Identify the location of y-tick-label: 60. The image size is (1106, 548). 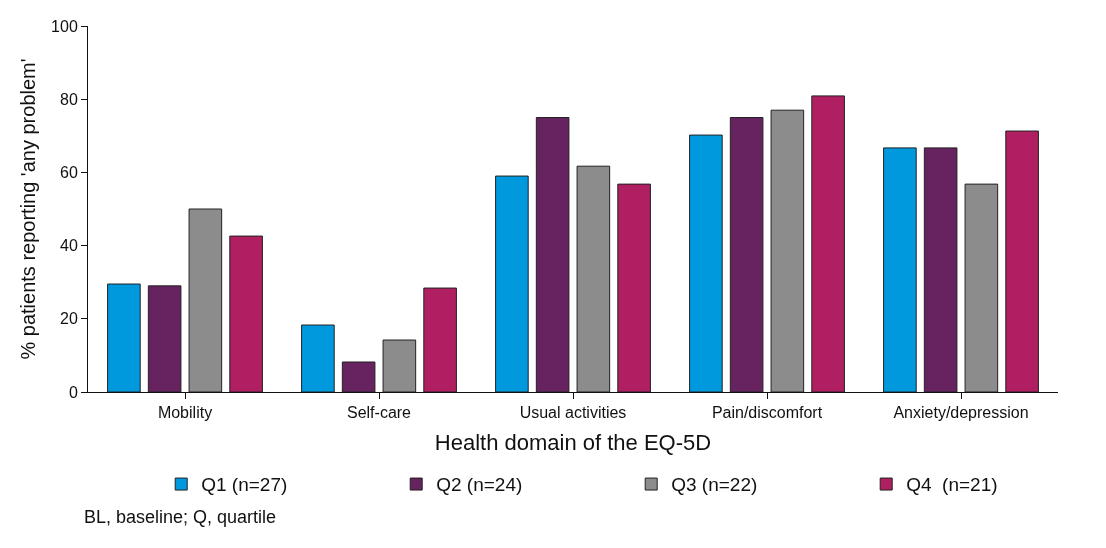
(69, 172).